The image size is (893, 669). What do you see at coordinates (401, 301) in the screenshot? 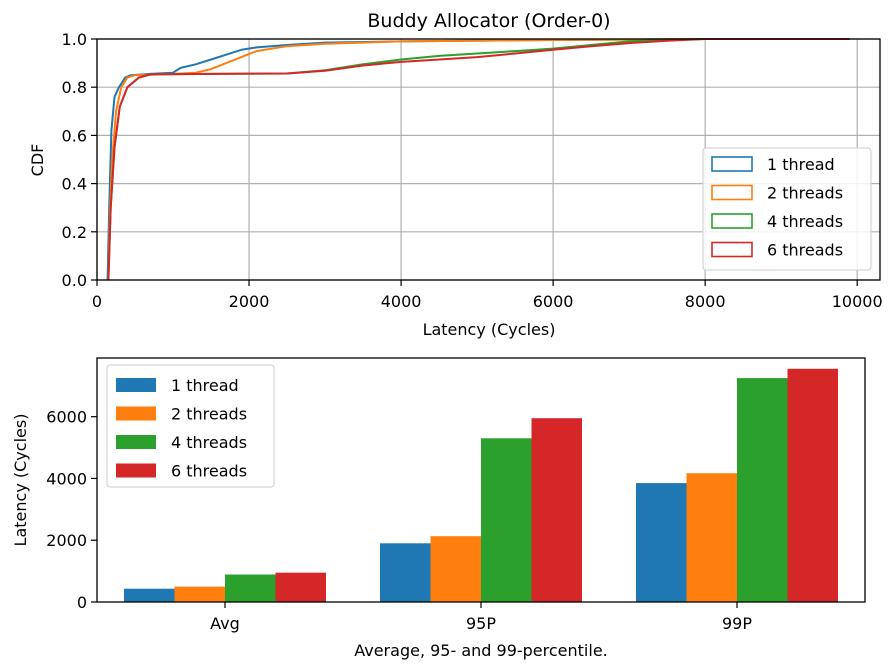
I see `cdf-x-tick-label: 4000` at bounding box center [401, 301].